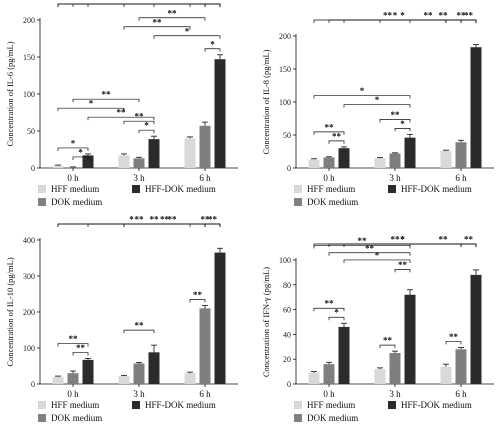 The image size is (500, 432). What do you see at coordinates (10, 93) in the screenshot?
I see `y-axis-label: Concentration of IL-6 (pg/mL)` at bounding box center [10, 93].